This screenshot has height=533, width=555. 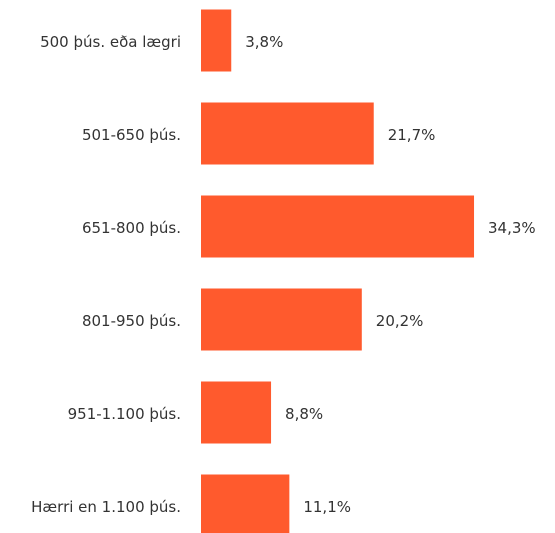 I want to click on value-label: 11,1%, so click(x=327, y=507).